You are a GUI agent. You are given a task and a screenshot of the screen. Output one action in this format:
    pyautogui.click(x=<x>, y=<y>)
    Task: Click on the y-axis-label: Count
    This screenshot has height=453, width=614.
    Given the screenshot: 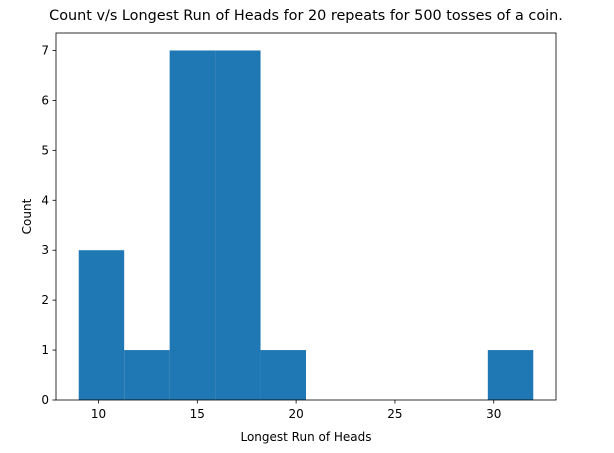 What is the action you would take?
    pyautogui.click(x=27, y=216)
    